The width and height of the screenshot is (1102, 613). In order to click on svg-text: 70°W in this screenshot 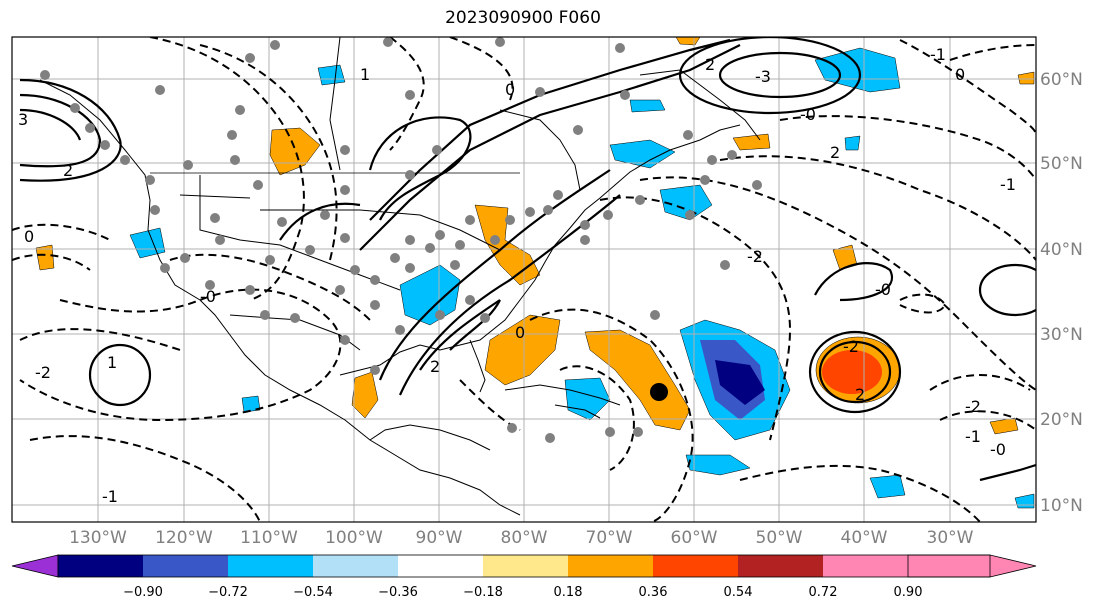, I will do `click(609, 538)`.